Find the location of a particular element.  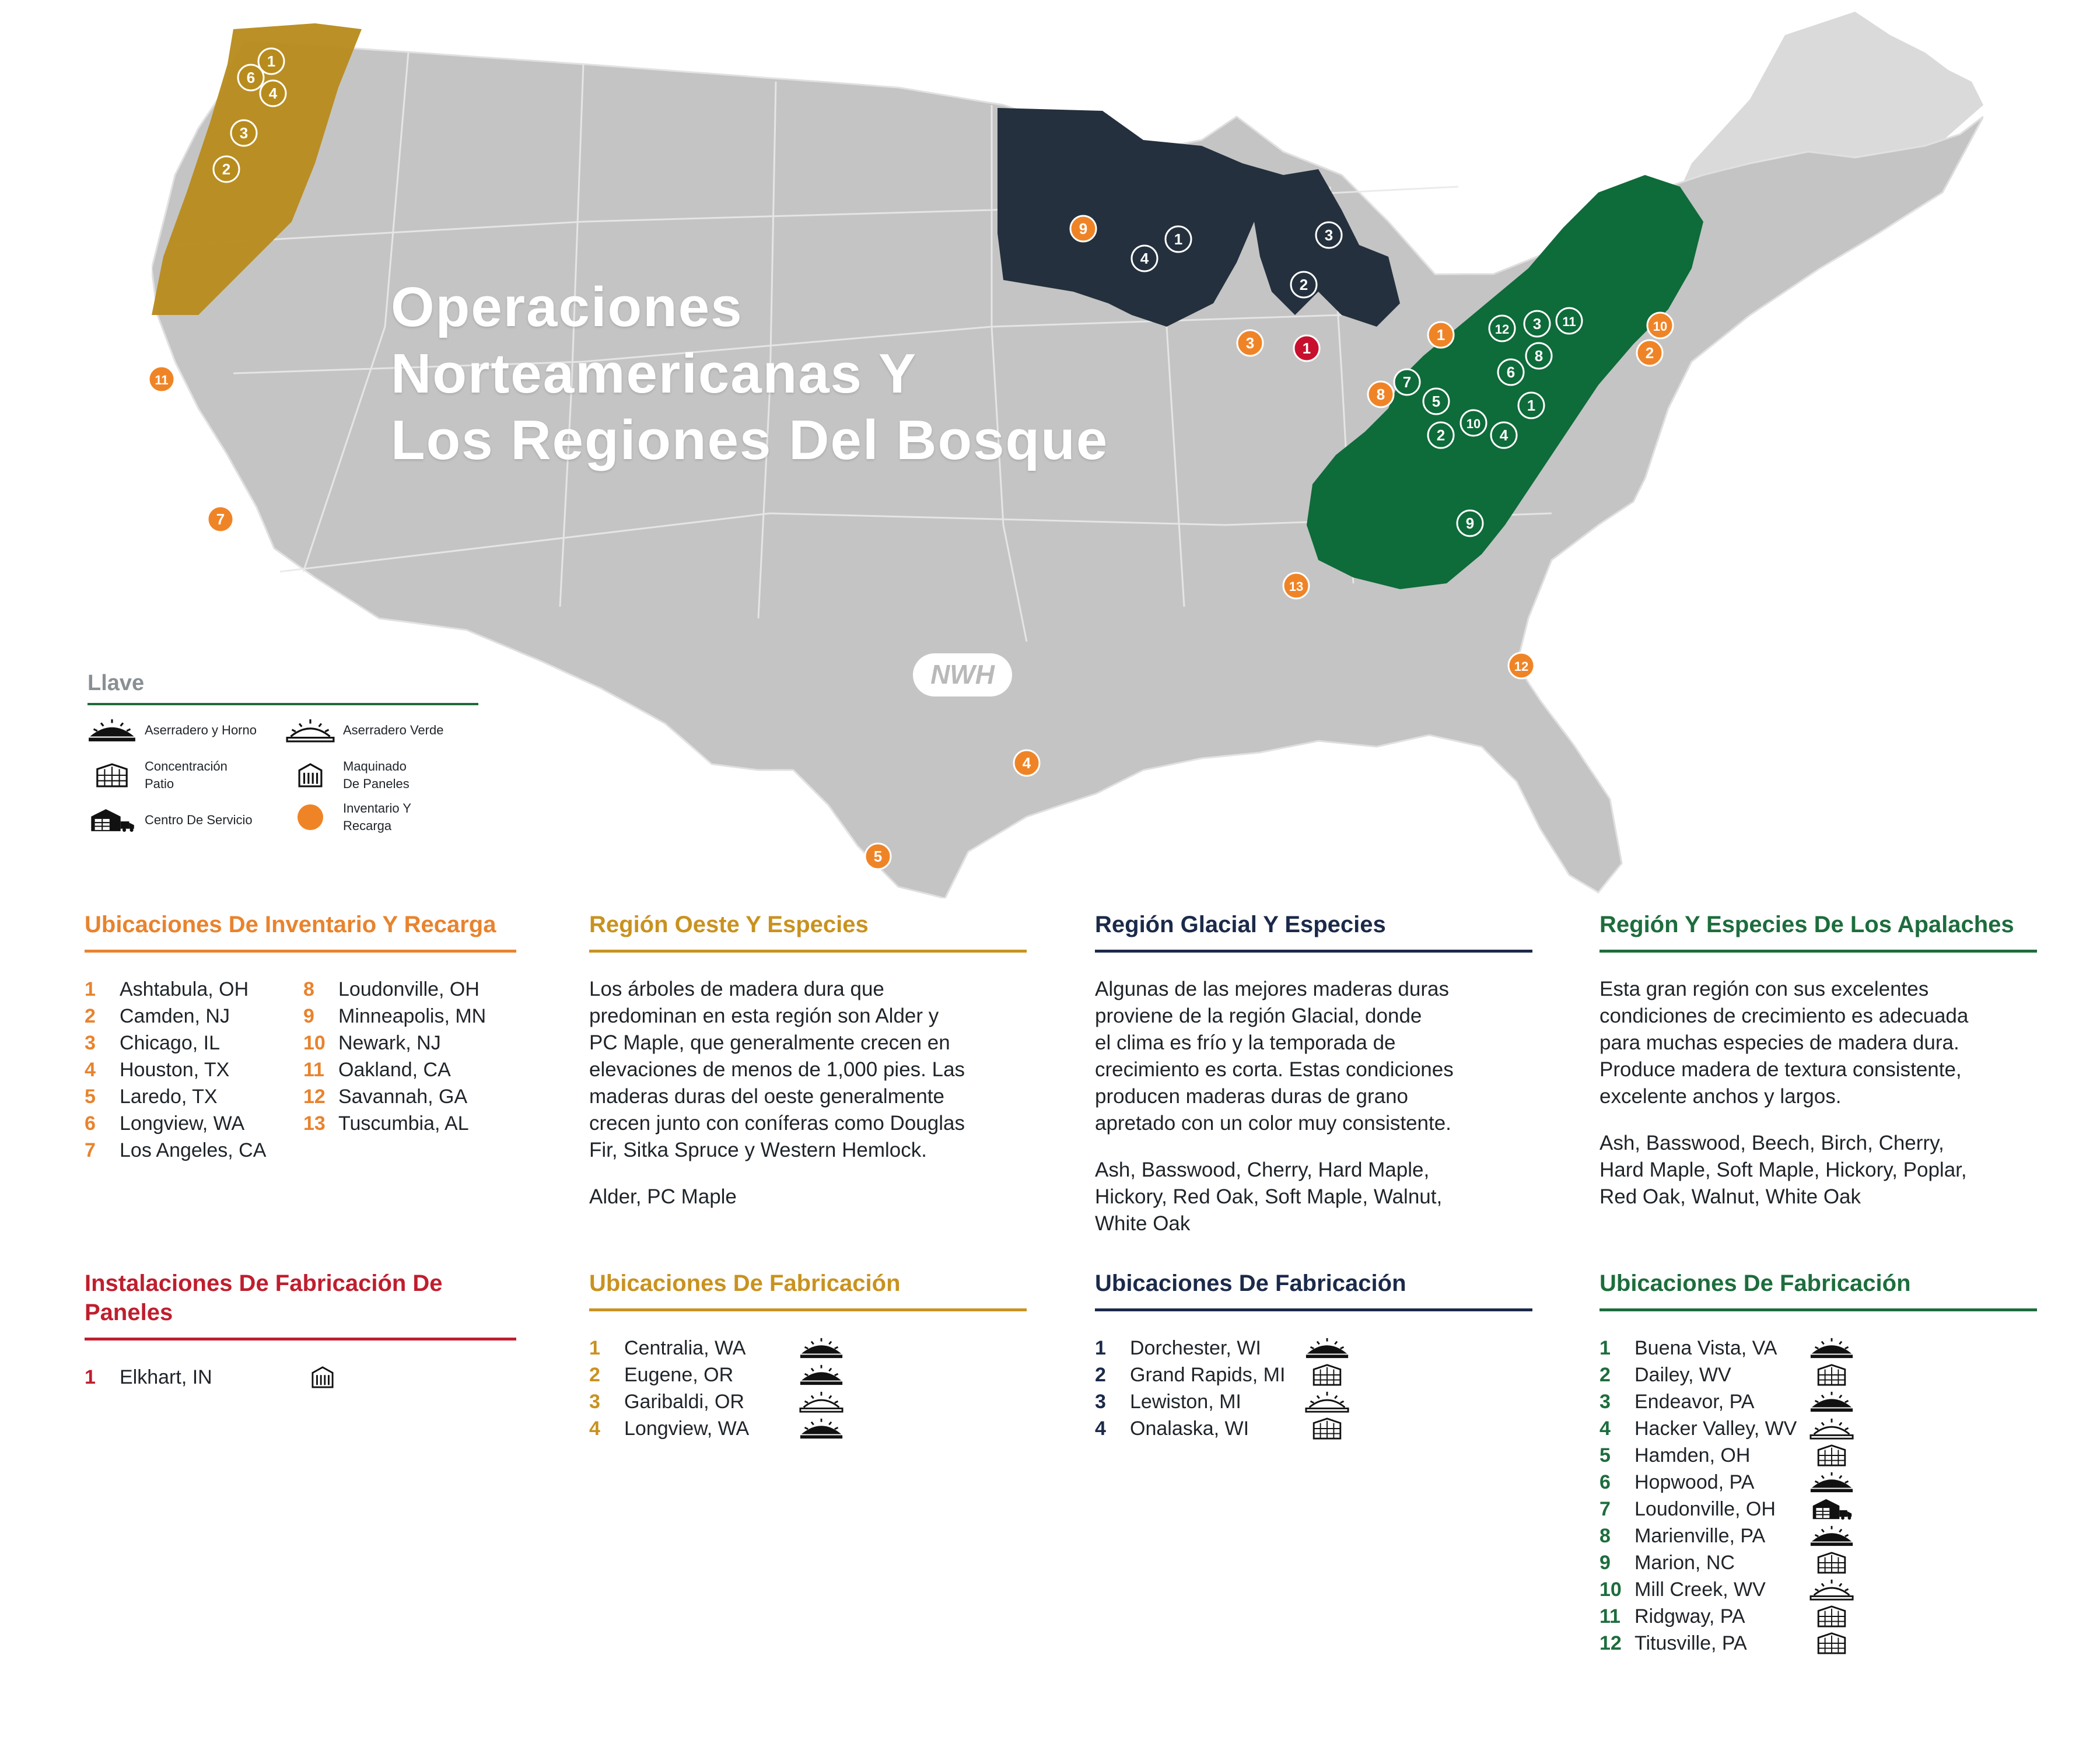

glacial-marker-label: 4 is located at coordinates (1144, 258).